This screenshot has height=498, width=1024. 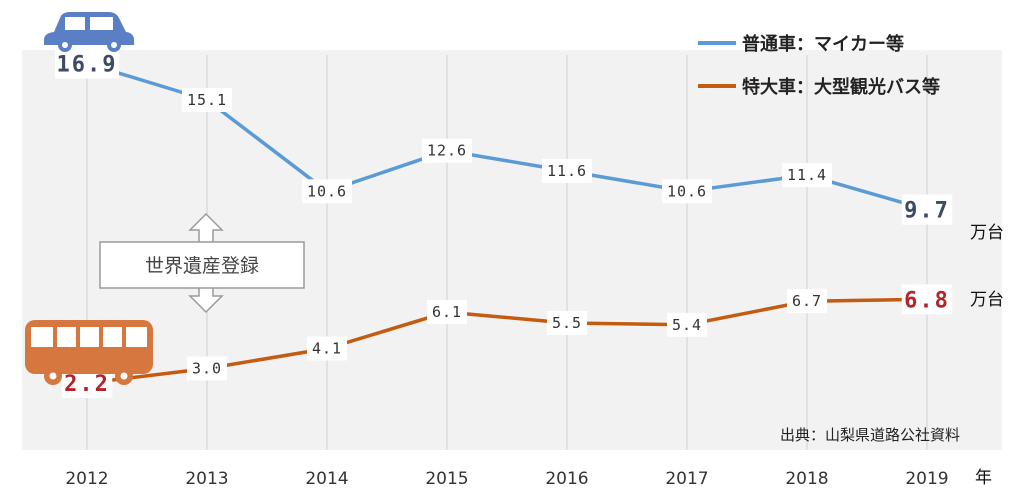 What do you see at coordinates (806, 479) in the screenshot?
I see `x-tick-label: 2018` at bounding box center [806, 479].